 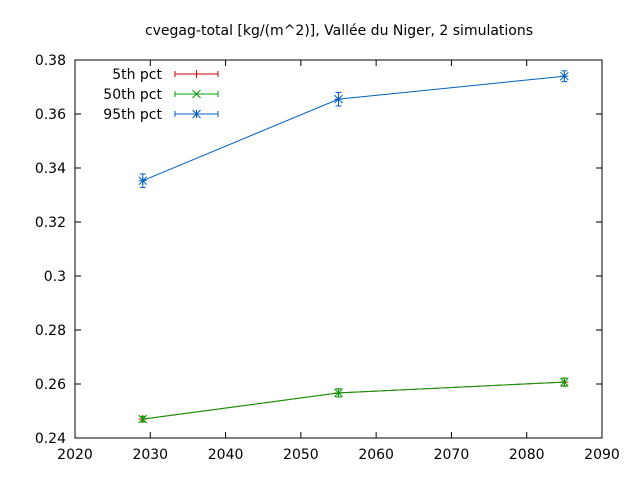 I want to click on x-tick-label: 2050, so click(x=301, y=455).